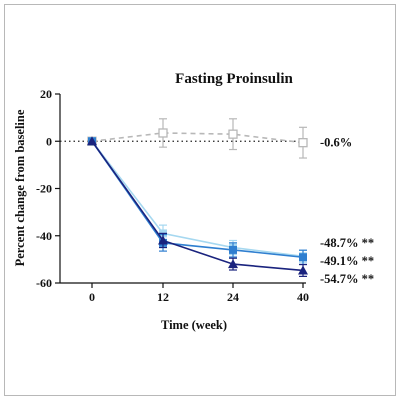  Describe the element at coordinates (347, 279) in the screenshot. I see `series-end-label: -54.7% **` at that location.